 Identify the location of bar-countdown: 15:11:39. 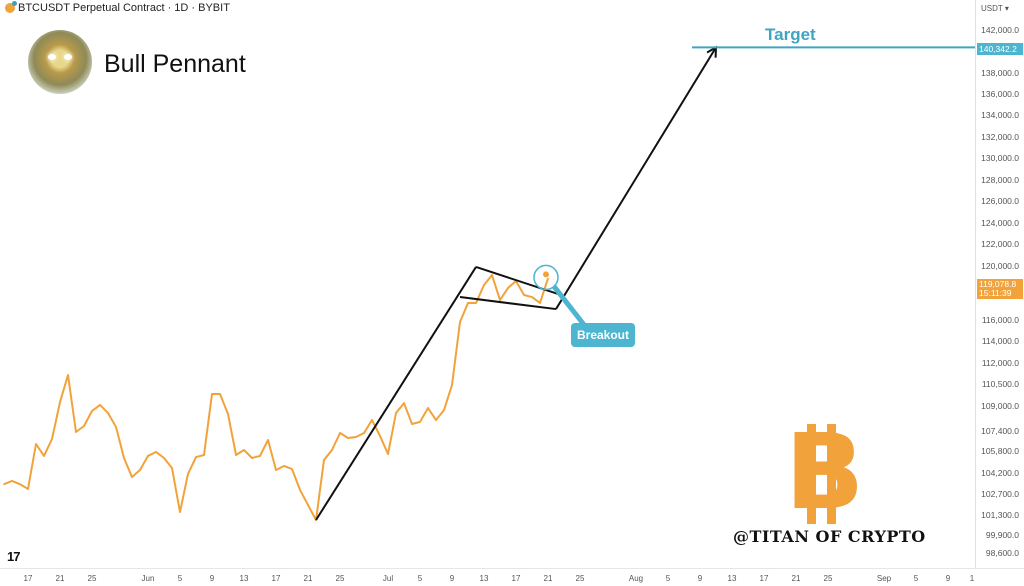
(995, 293).